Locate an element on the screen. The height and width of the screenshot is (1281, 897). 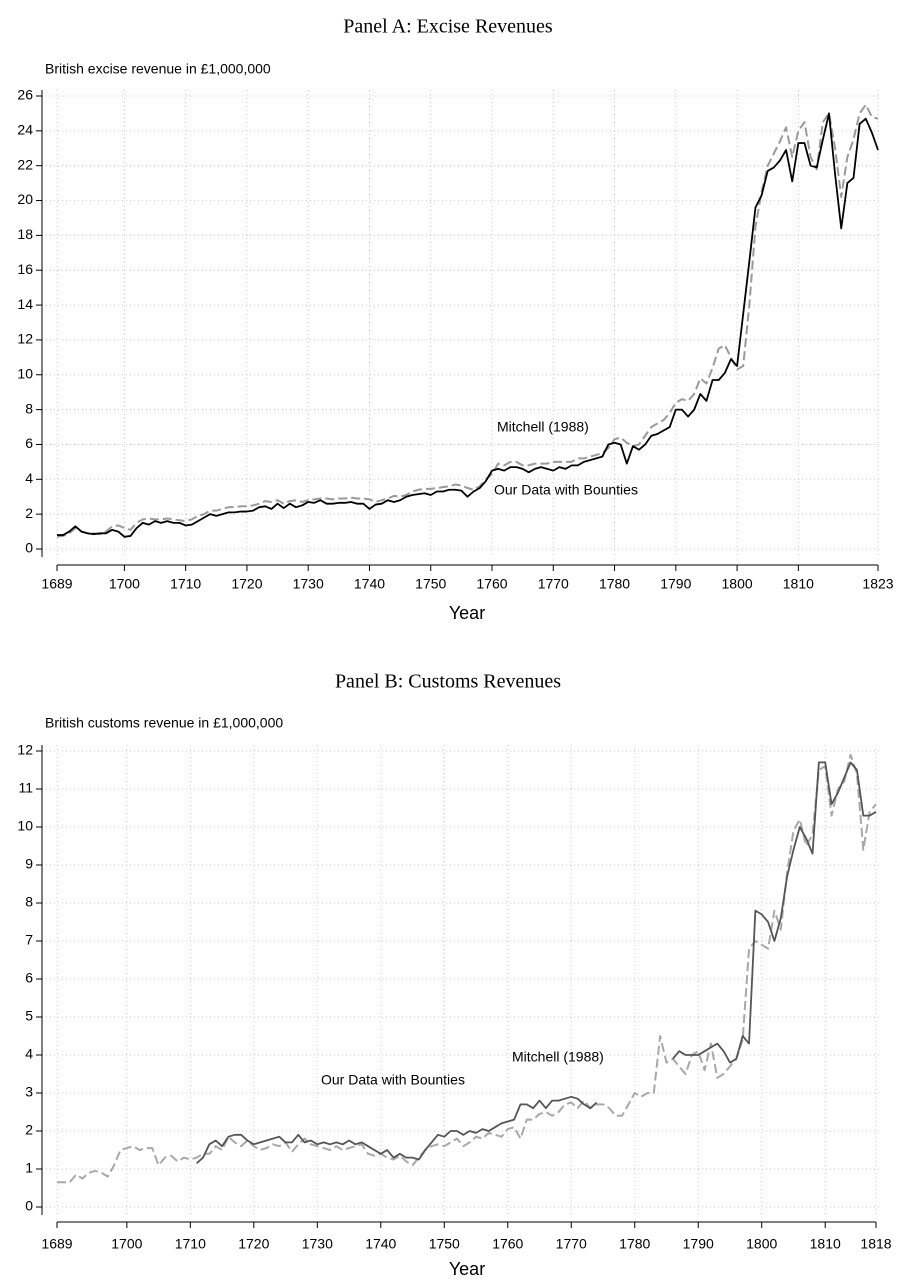
x-tick-label: 1823 is located at coordinates (877, 584).